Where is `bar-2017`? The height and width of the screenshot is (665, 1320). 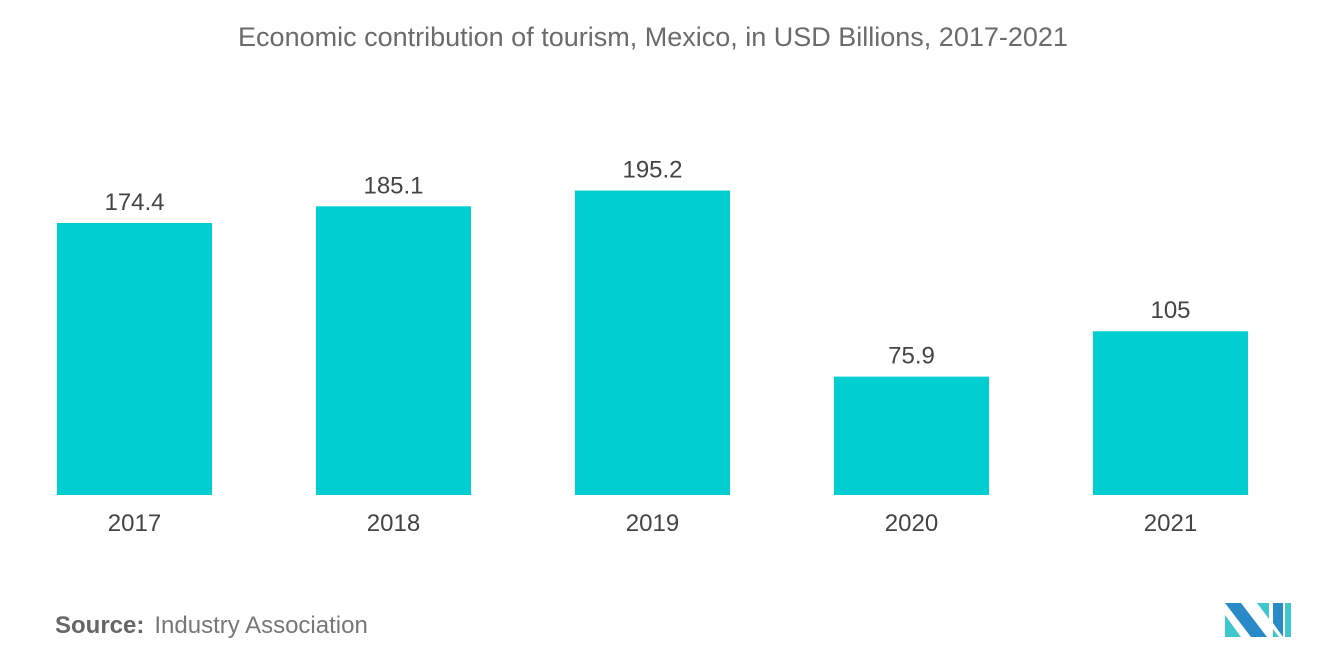
bar-2017 is located at coordinates (134, 359).